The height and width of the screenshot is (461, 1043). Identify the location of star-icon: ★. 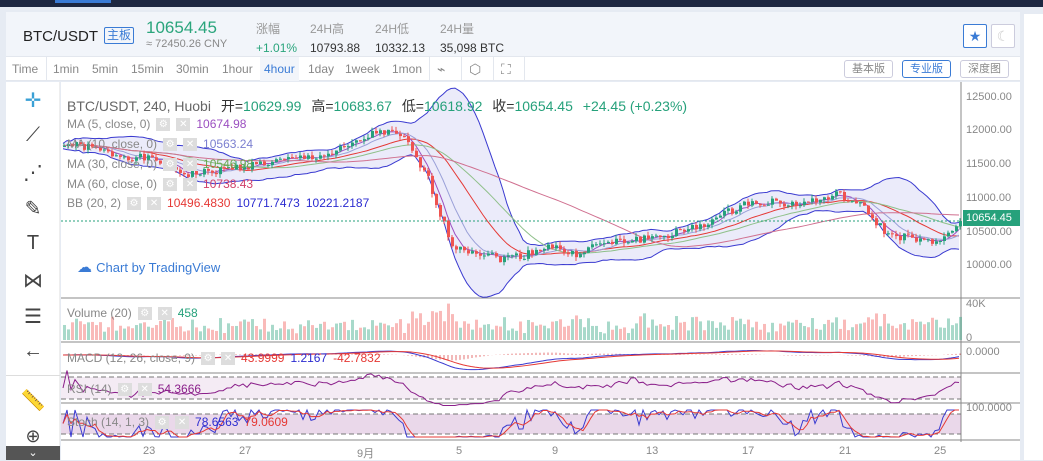
(975, 36).